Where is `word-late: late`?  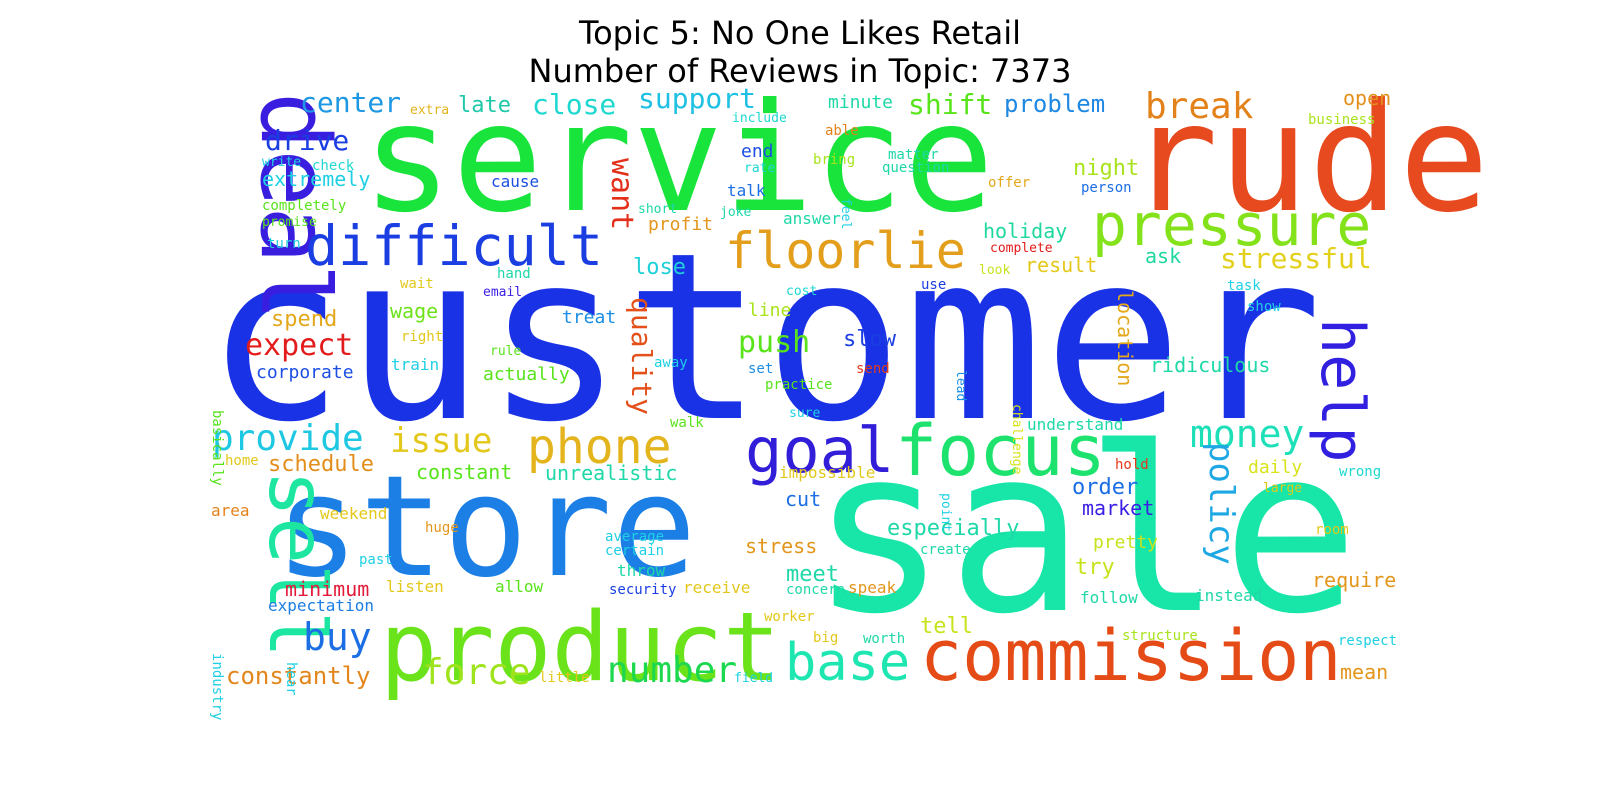
word-late: late is located at coordinates (484, 105).